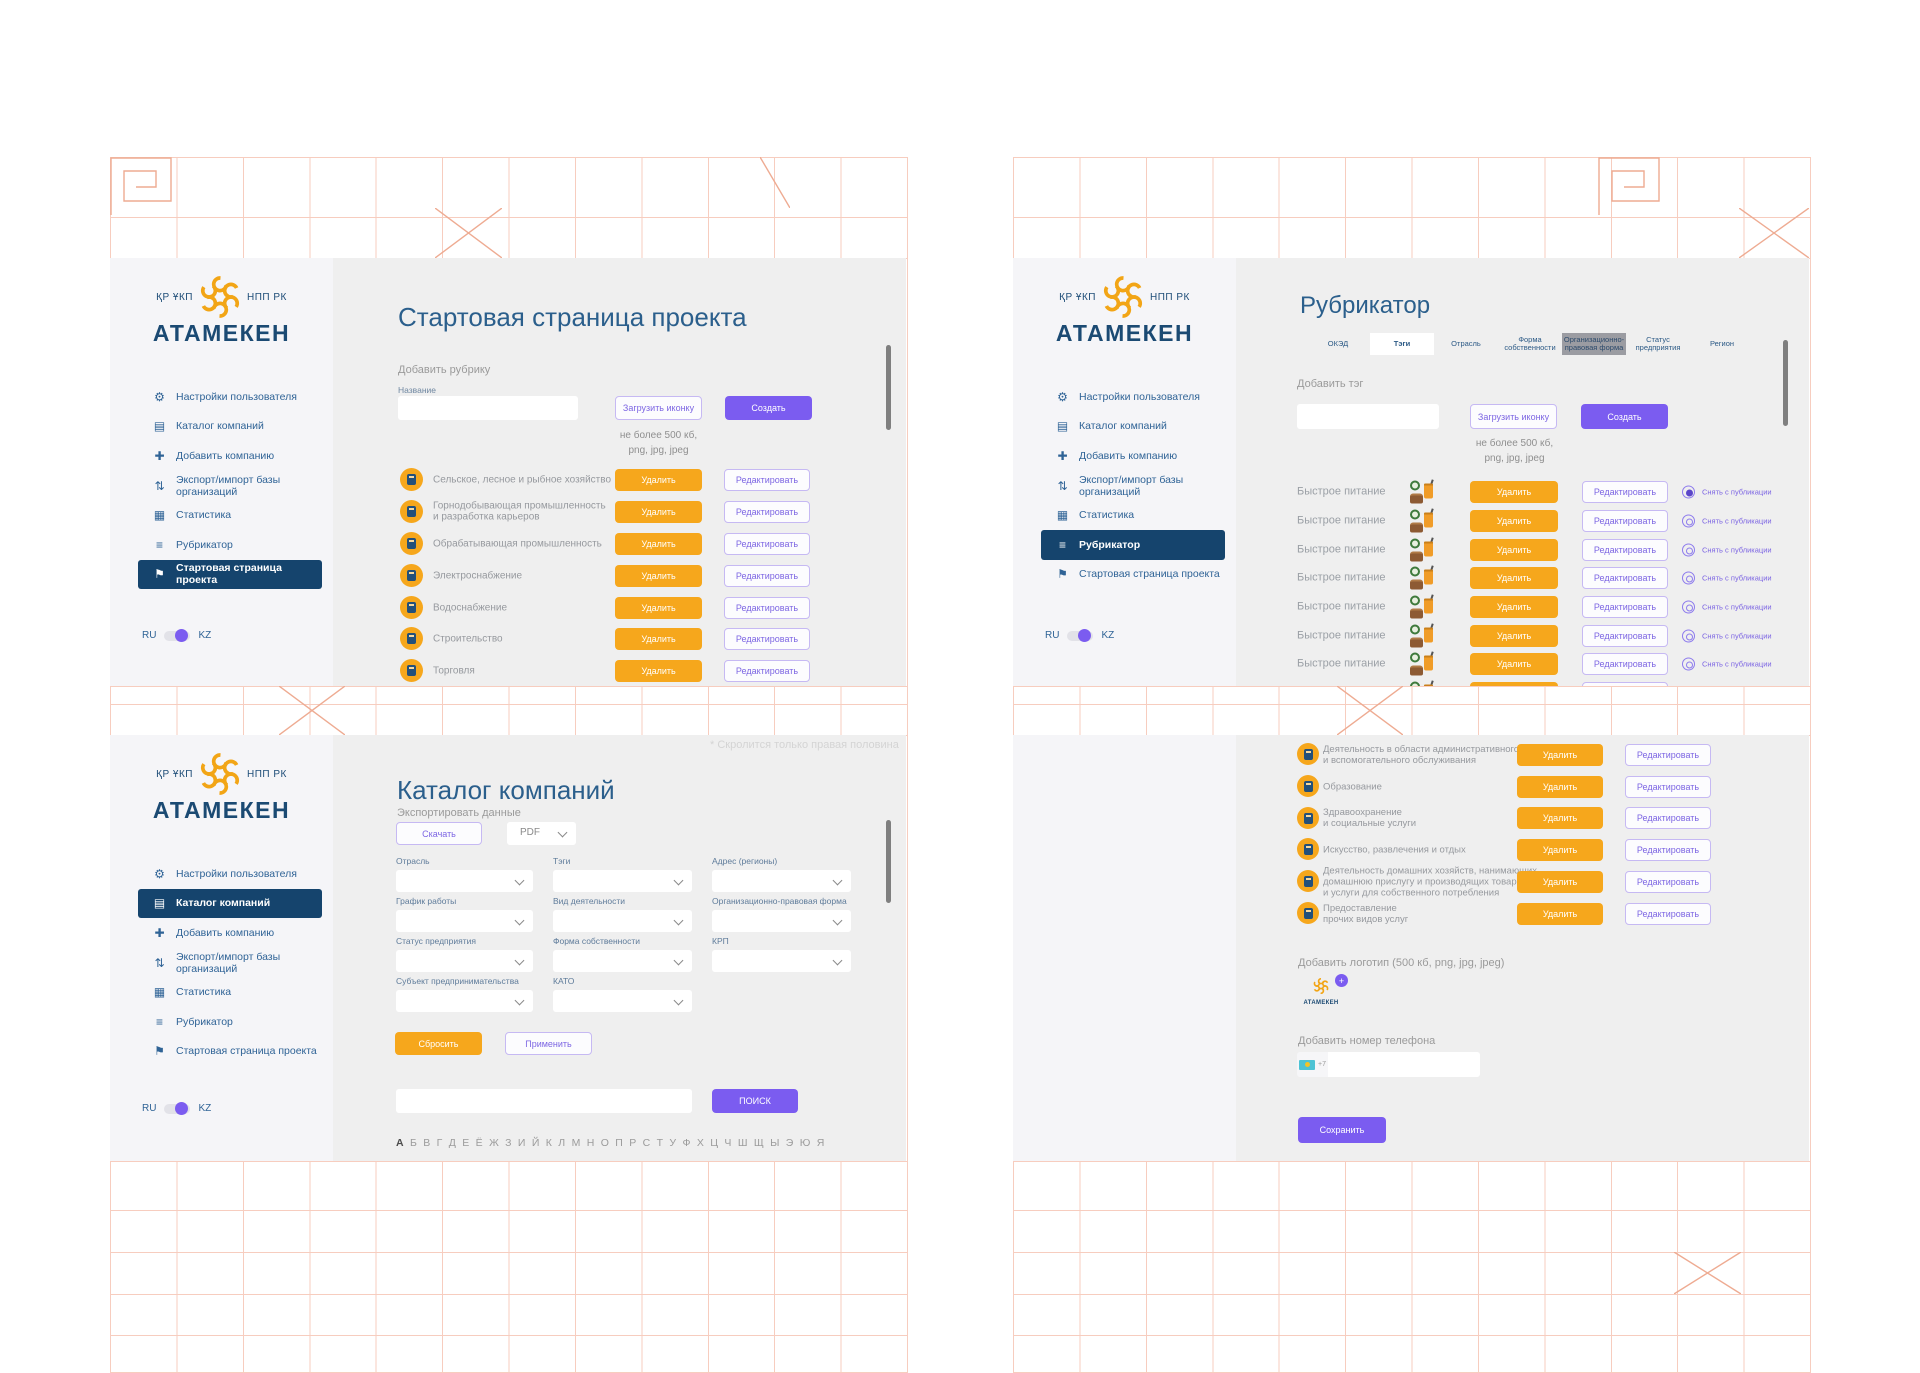 The height and width of the screenshot is (1373, 1920). Describe the element at coordinates (1658, 343) in the screenshot. I see `tab: Статус предприятия` at that location.